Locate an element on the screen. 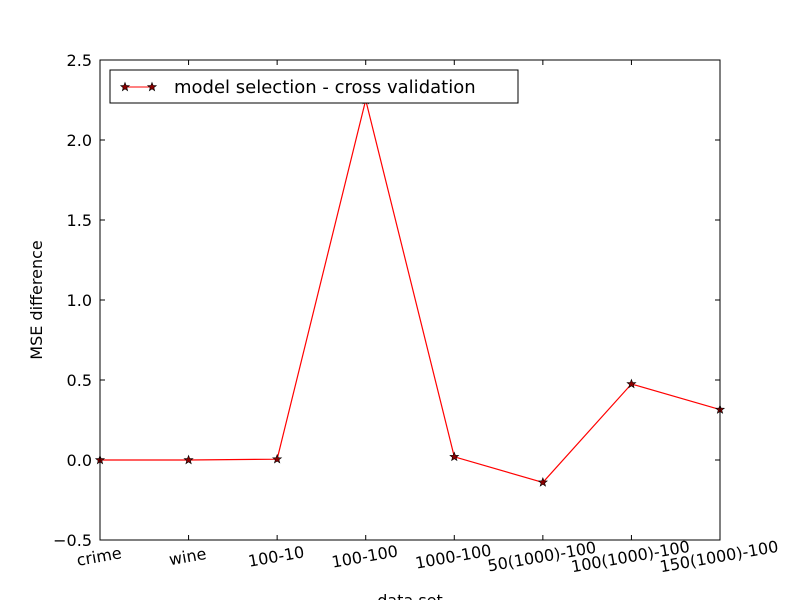  y-tick-label: 0.0 is located at coordinates (79, 460).